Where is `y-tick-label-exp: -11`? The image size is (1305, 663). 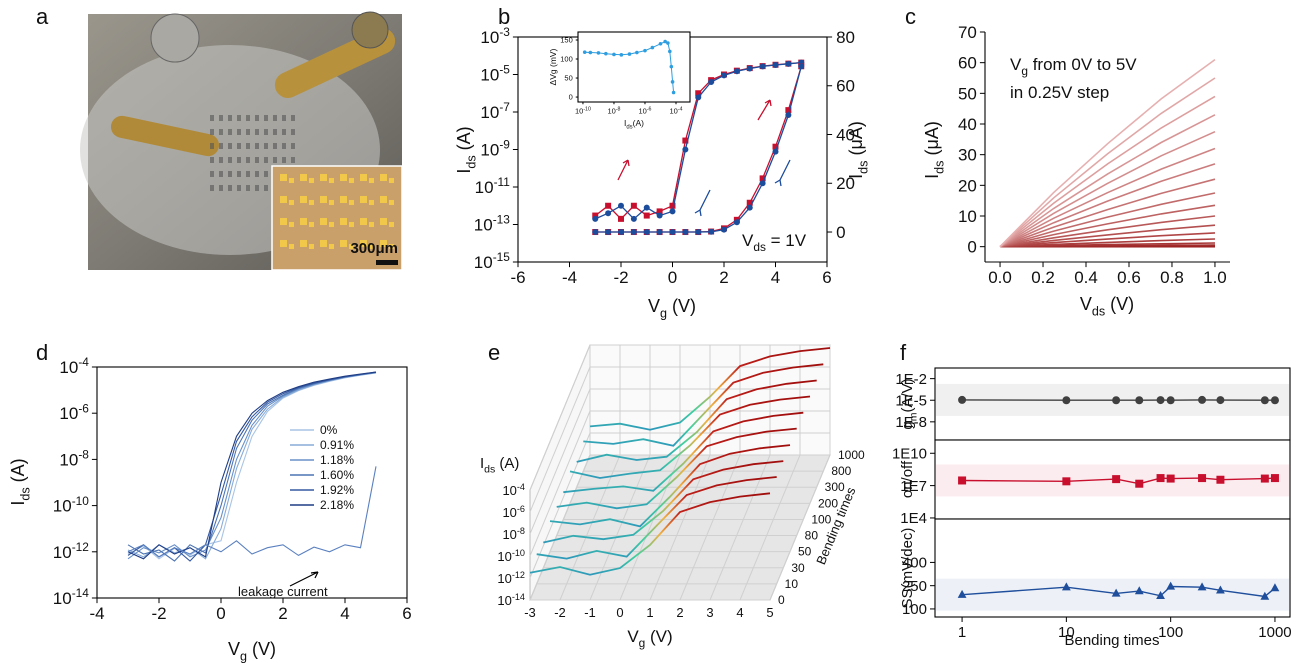
y-tick-label-exp: -11 is located at coordinates (502, 182).